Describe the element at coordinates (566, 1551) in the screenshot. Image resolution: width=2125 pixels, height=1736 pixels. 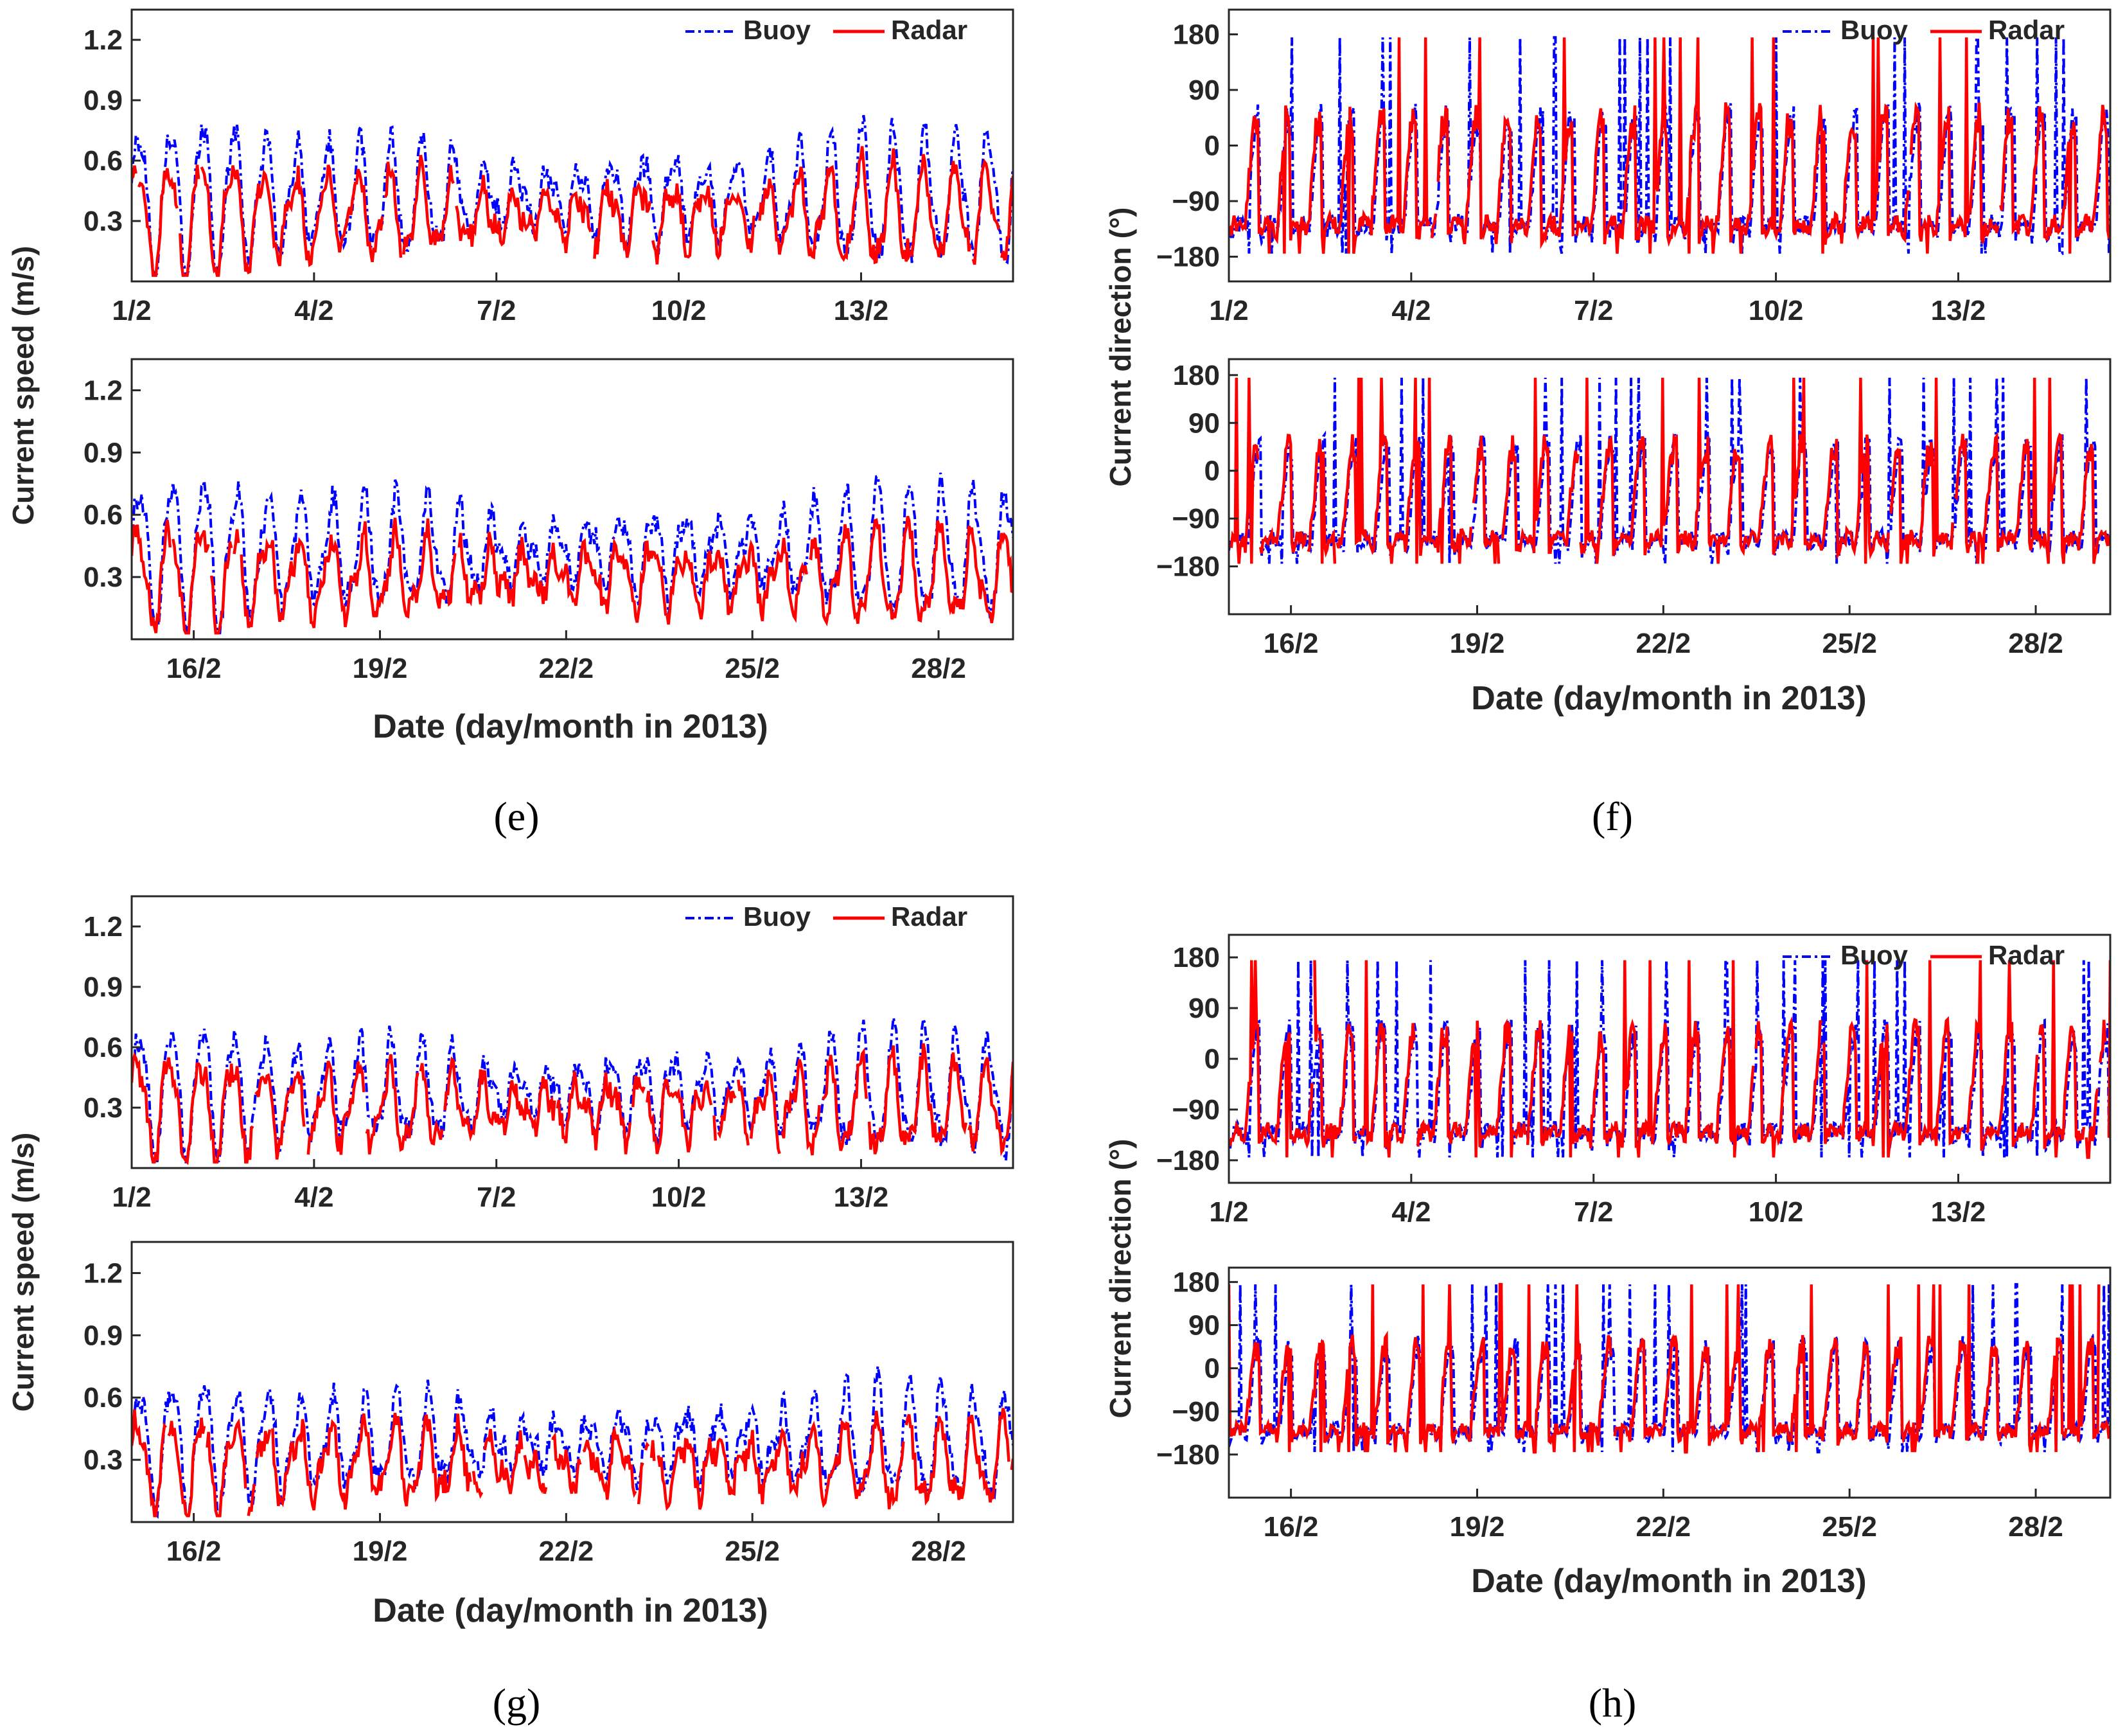
I see `g-bottom-xtick-label: 22/2` at that location.